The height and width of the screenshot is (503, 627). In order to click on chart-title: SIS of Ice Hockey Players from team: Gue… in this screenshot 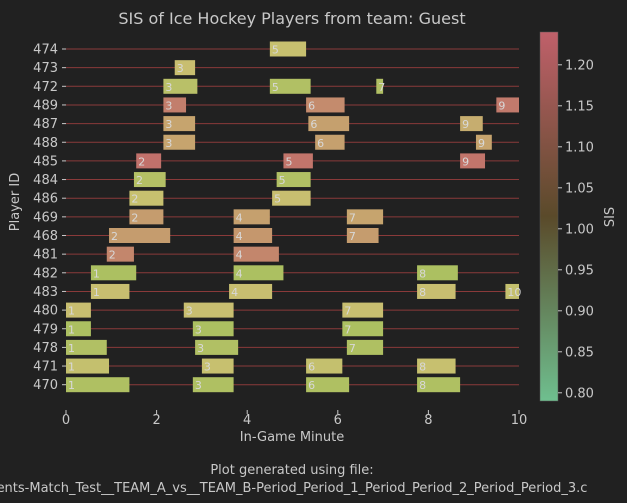, I will do `click(291, 18)`.